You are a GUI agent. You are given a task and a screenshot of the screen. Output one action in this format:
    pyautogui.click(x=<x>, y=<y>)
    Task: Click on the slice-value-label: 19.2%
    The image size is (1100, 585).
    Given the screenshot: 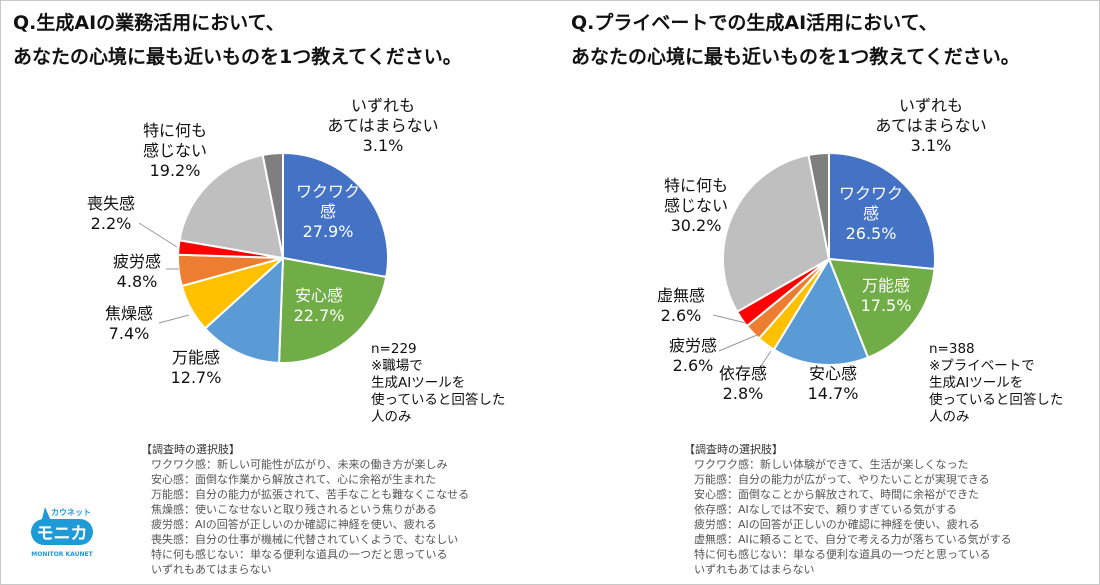 What is the action you would take?
    pyautogui.click(x=175, y=170)
    